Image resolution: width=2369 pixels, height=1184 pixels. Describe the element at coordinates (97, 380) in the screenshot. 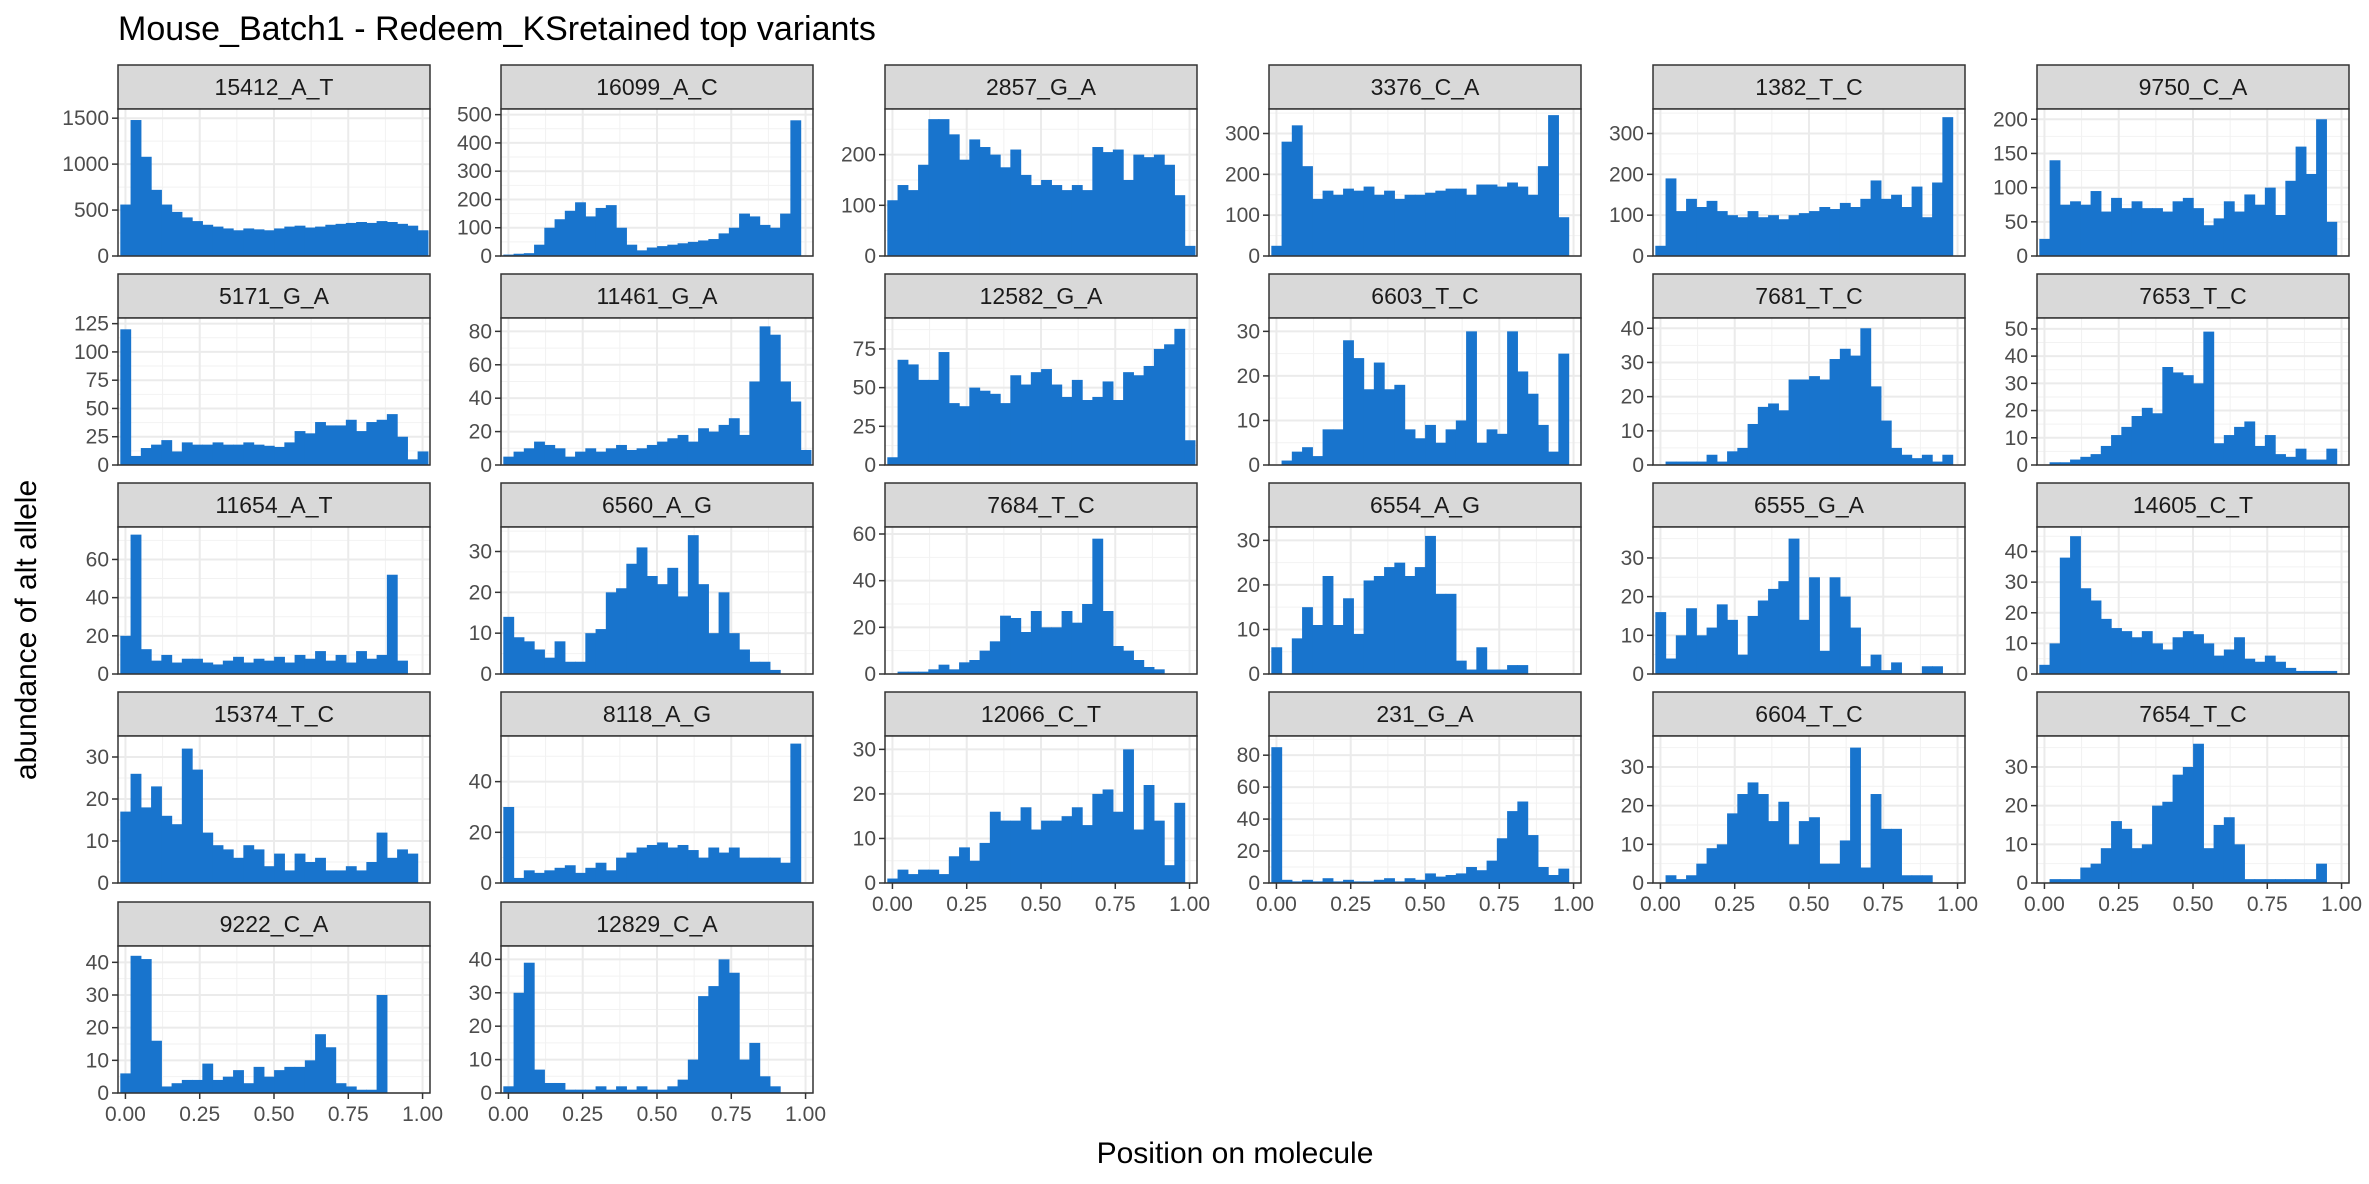

I see `y-tick-label: 75` at that location.